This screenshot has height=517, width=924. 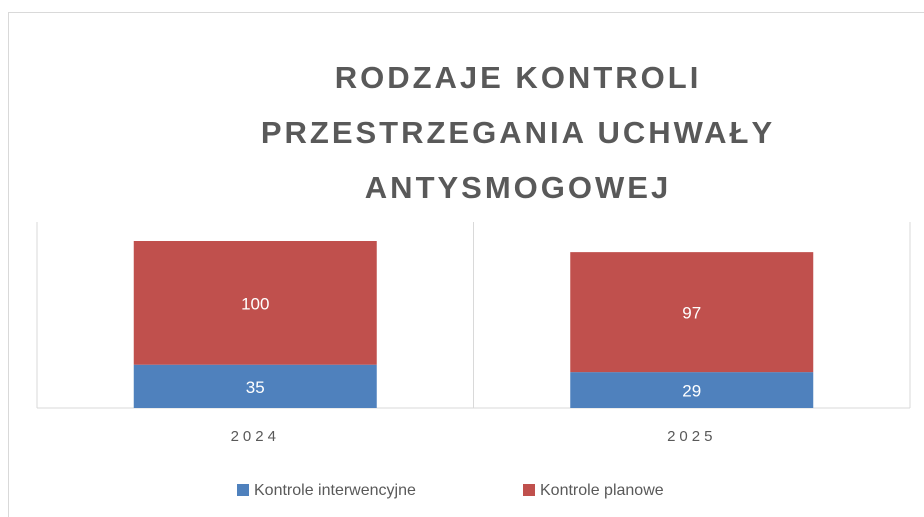 I want to click on legend-label: Kontrole interwencyjne, so click(x=335, y=490).